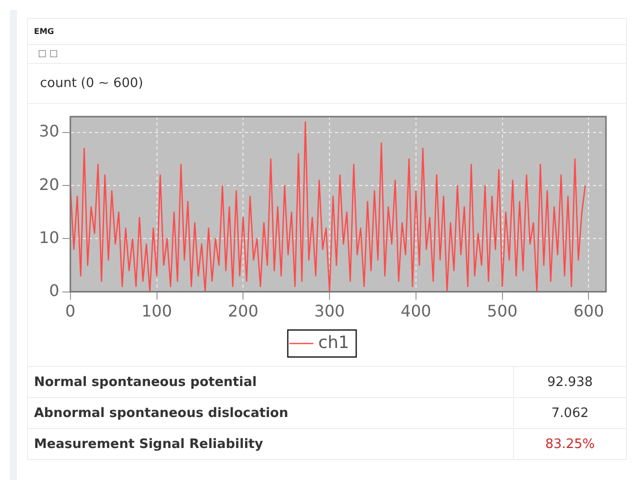 The height and width of the screenshot is (483, 633). What do you see at coordinates (49, 184) in the screenshot?
I see `y-tick-label: 20` at bounding box center [49, 184].